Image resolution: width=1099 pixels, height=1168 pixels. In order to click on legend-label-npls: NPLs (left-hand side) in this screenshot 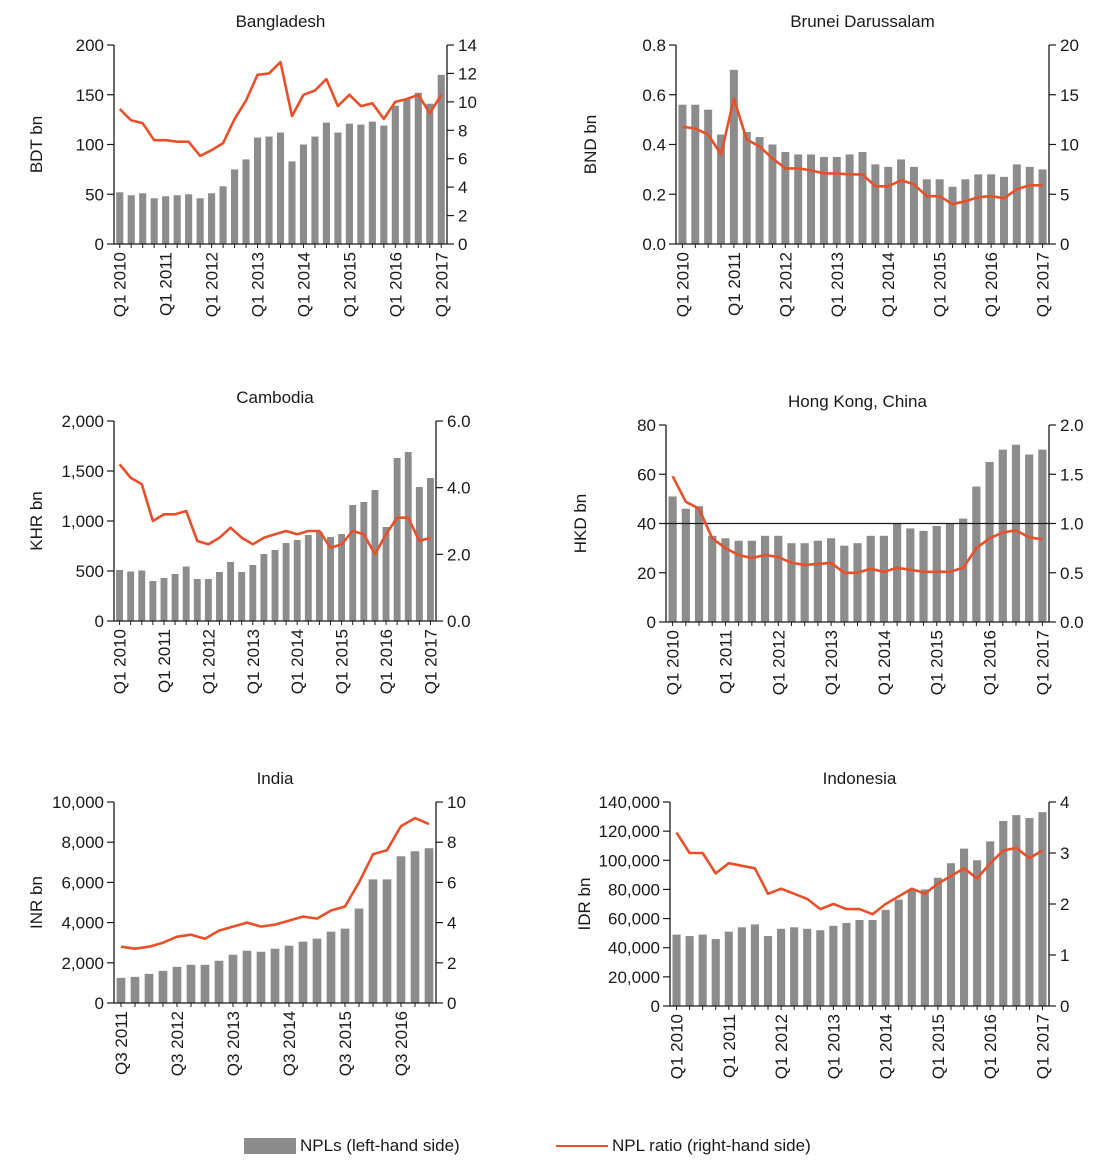, I will do `click(380, 1145)`.